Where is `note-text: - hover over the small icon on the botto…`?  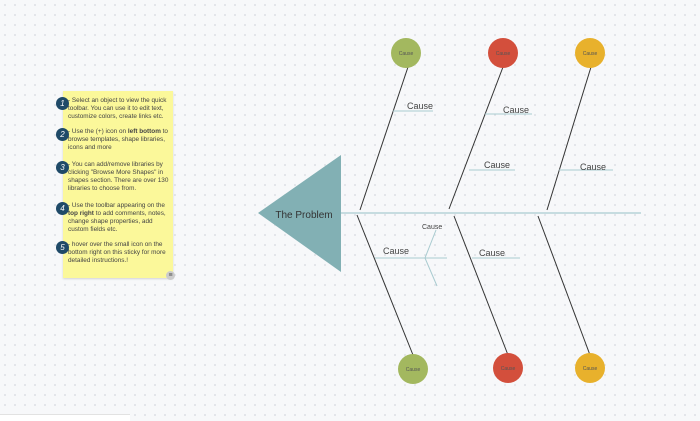
note-text: - hover over the small icon on the botto… is located at coordinates (117, 252).